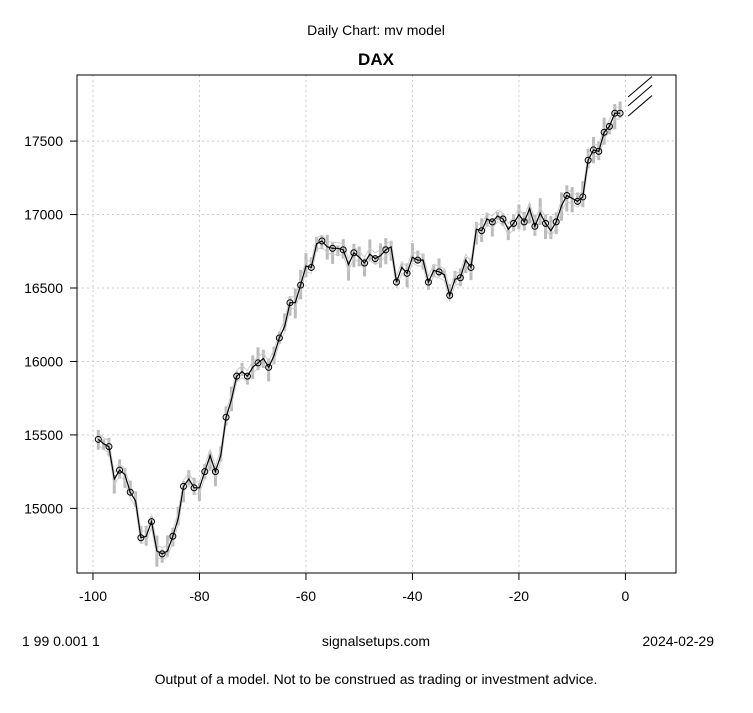 The image size is (753, 713). What do you see at coordinates (306, 596) in the screenshot?
I see `x-tick-label: -60` at bounding box center [306, 596].